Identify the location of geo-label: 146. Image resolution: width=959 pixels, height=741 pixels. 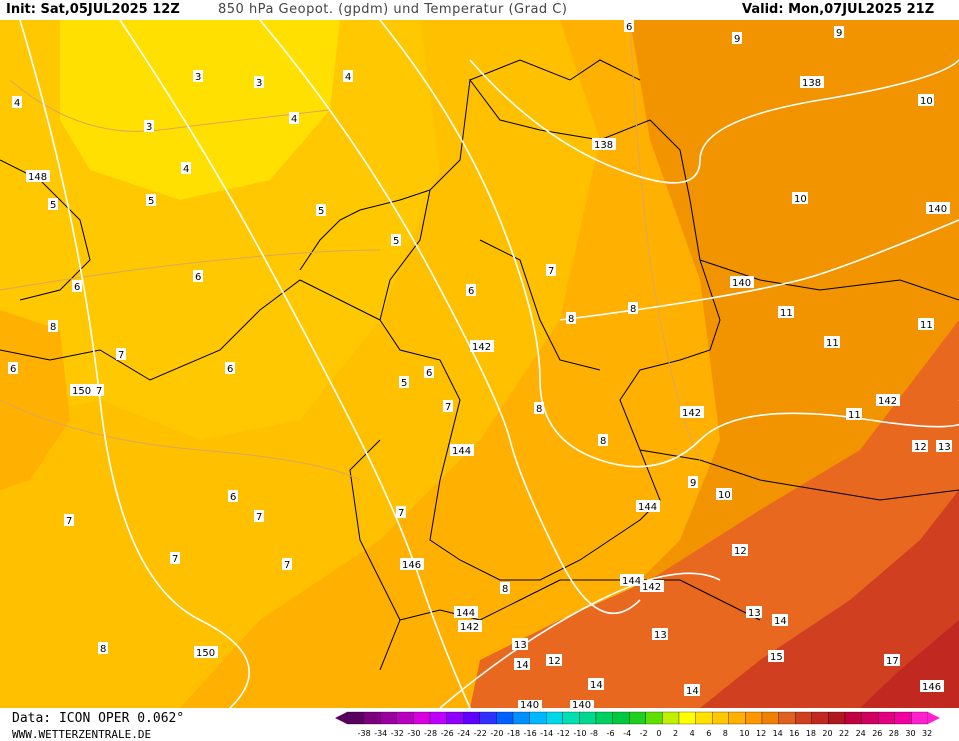
(932, 686).